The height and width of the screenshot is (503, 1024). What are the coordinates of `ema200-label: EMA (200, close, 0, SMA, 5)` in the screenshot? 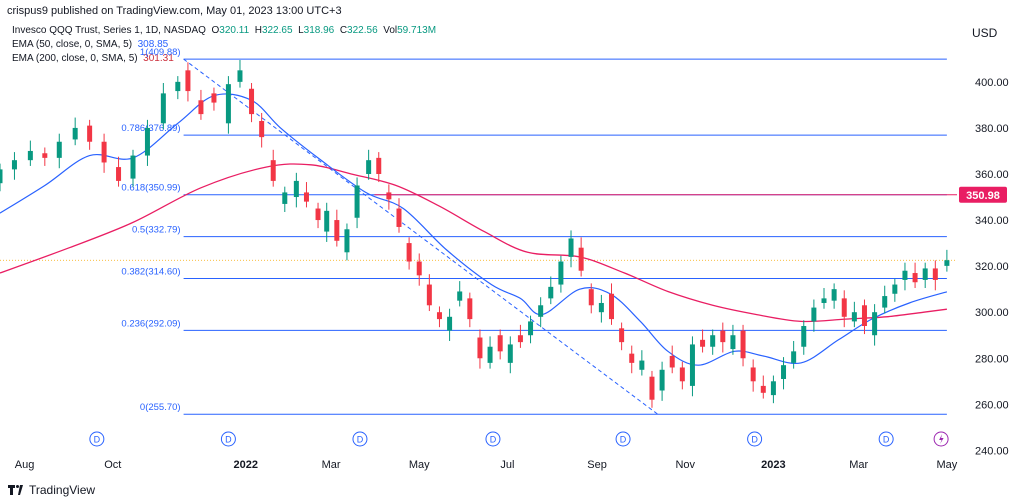 It's located at (75, 58).